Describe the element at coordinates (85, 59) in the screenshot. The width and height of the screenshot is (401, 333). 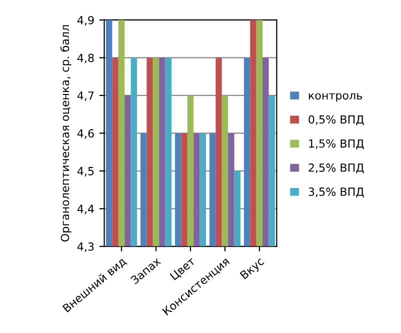
I see `y-tick-label: 4,8` at that location.